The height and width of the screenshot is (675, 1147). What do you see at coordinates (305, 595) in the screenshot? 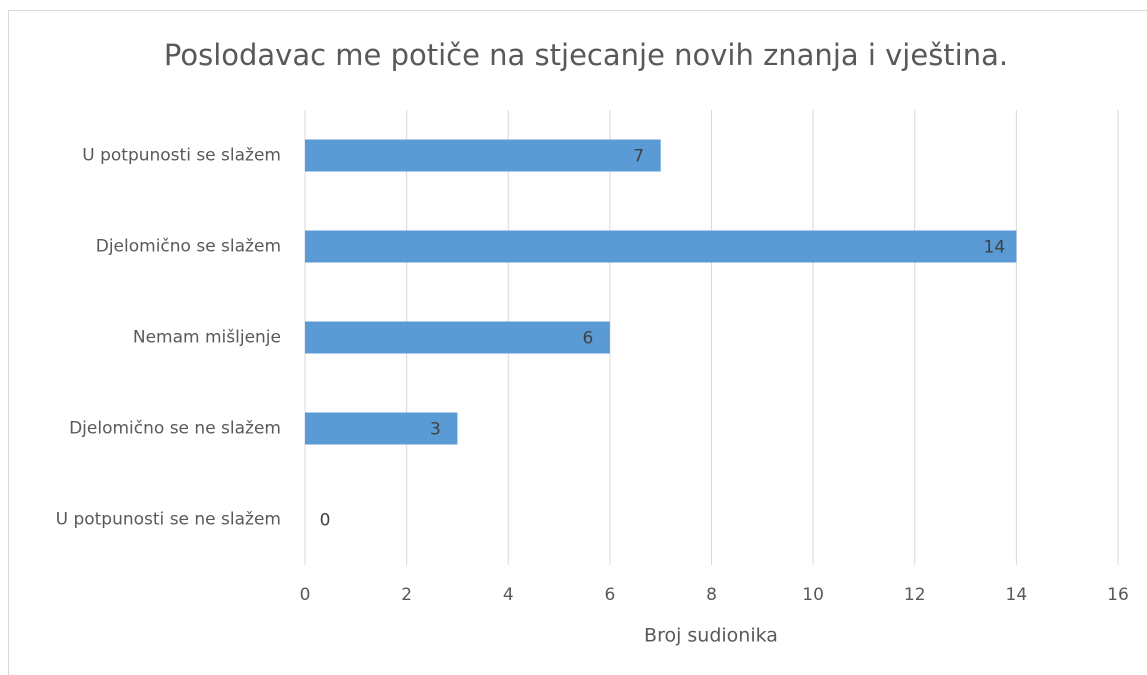
I see `x-tick-label: 0` at bounding box center [305, 595].